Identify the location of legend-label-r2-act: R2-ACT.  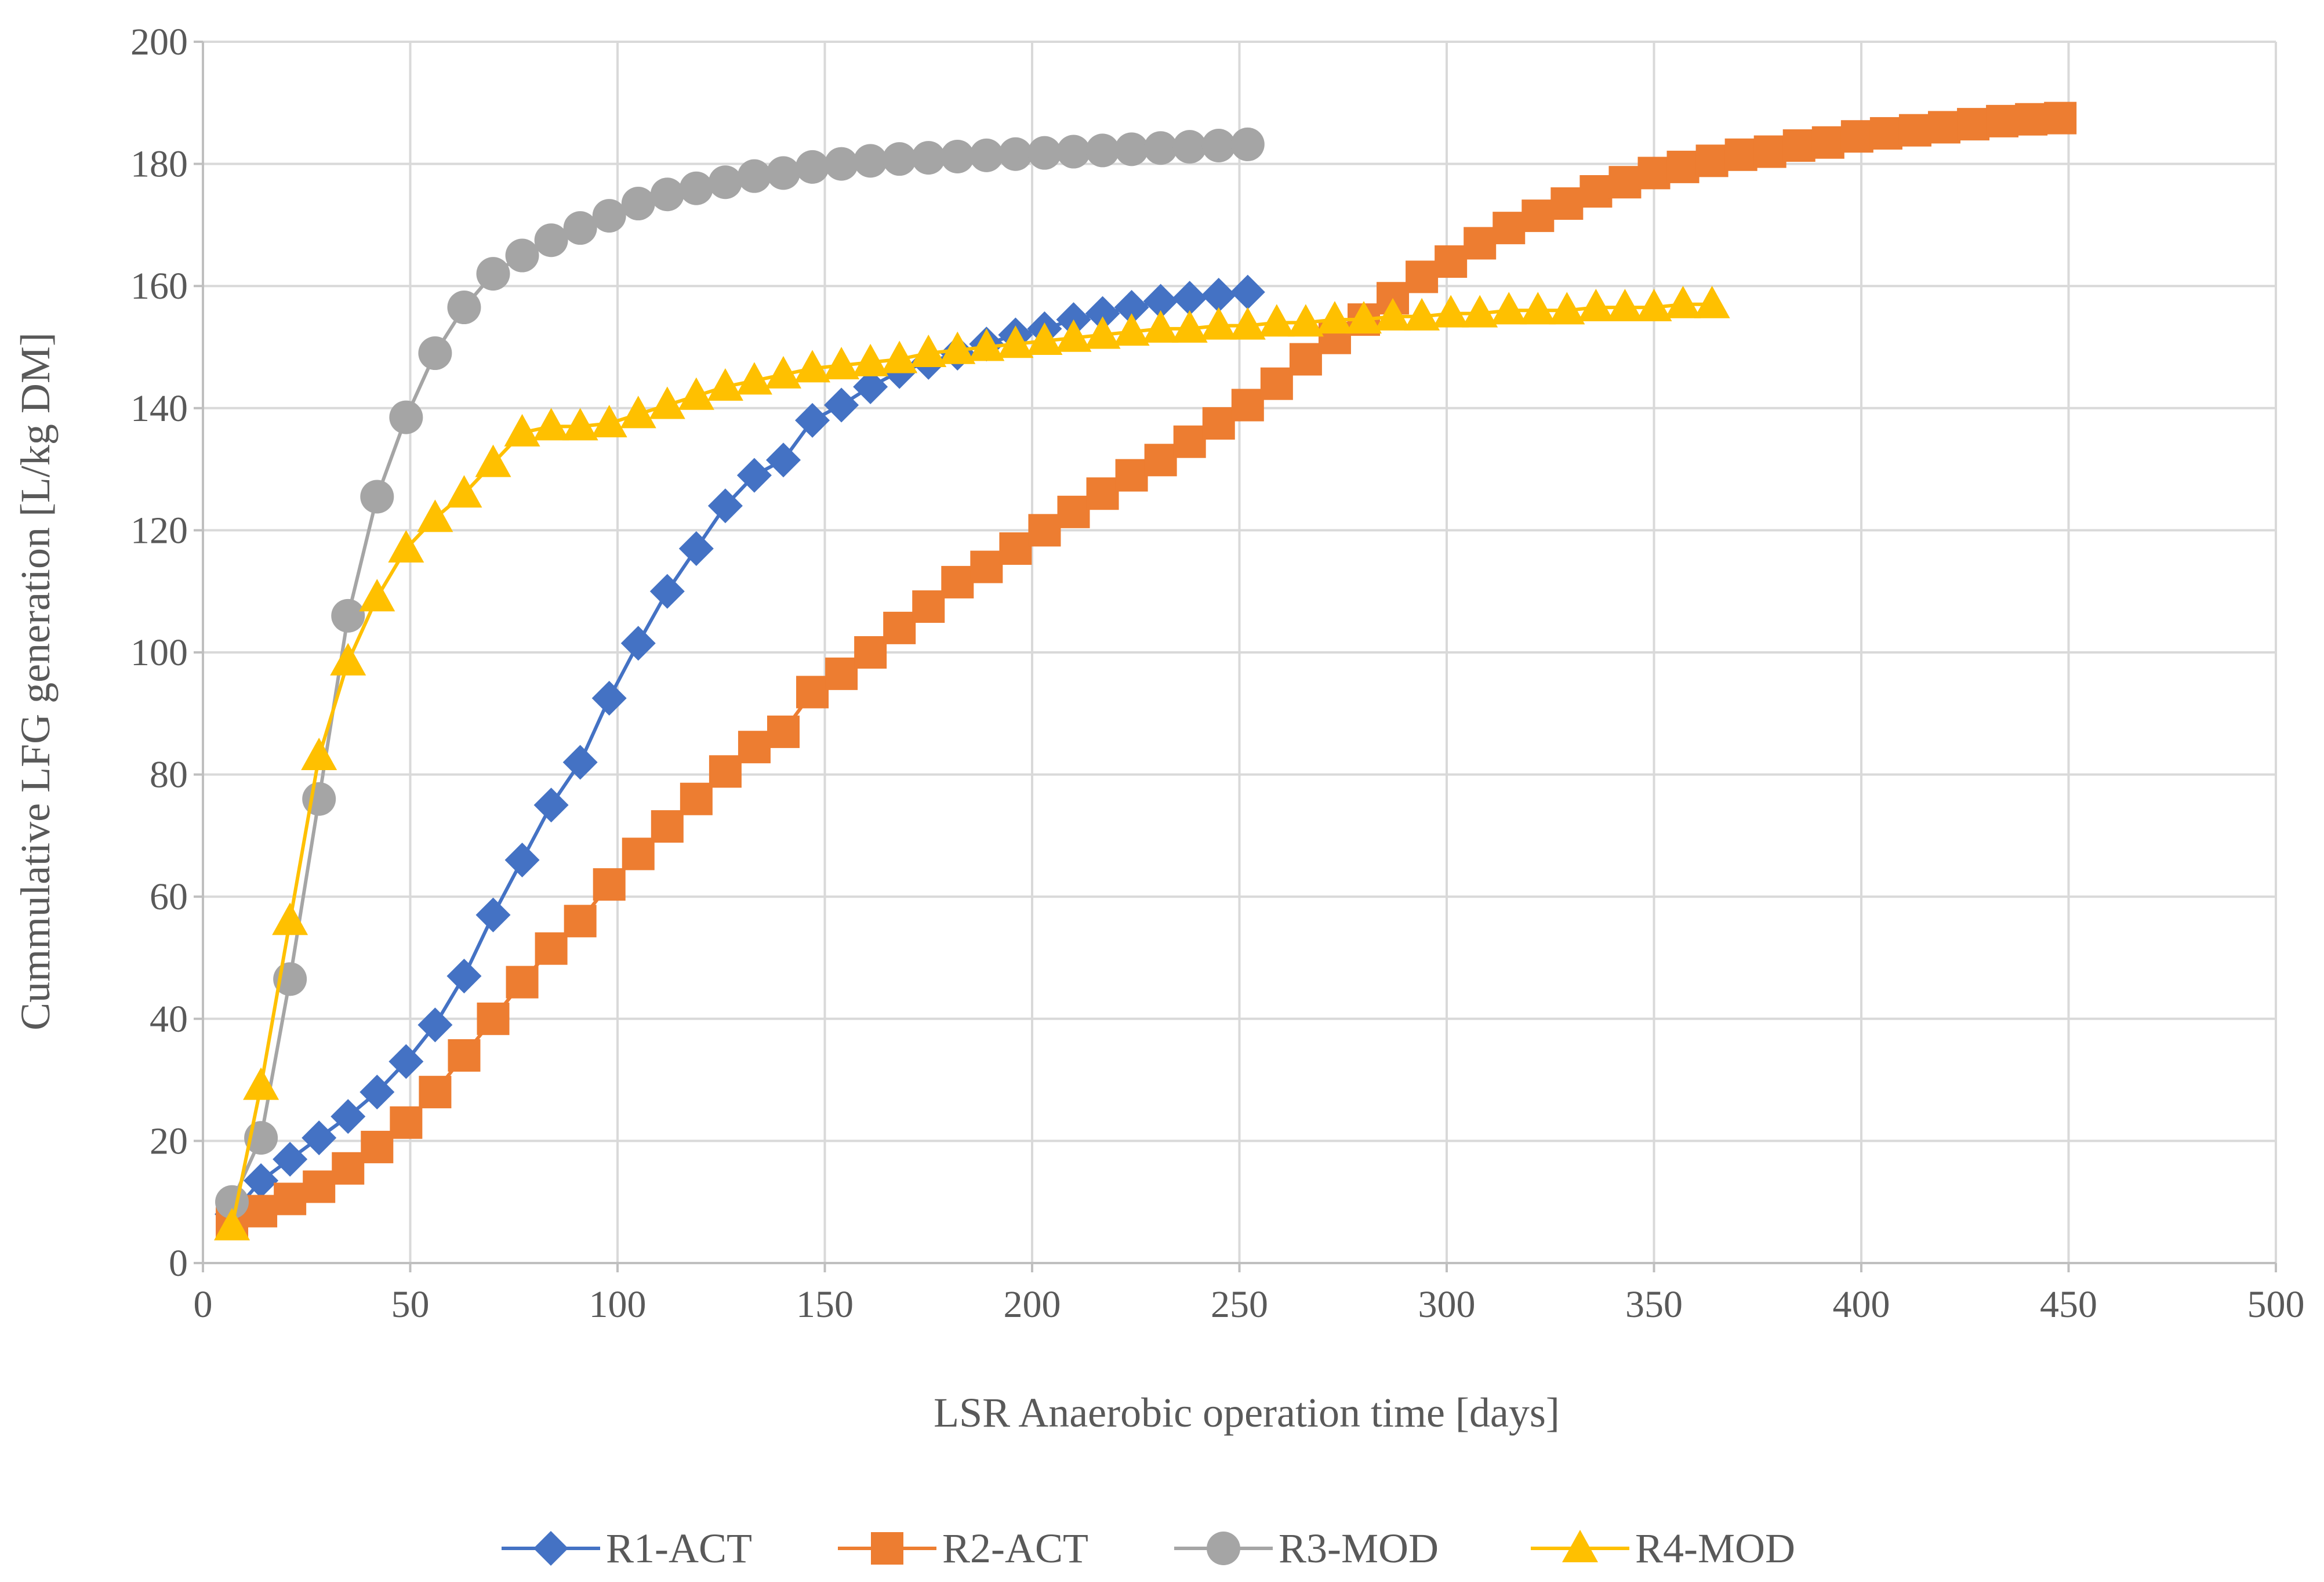
(1015, 1548).